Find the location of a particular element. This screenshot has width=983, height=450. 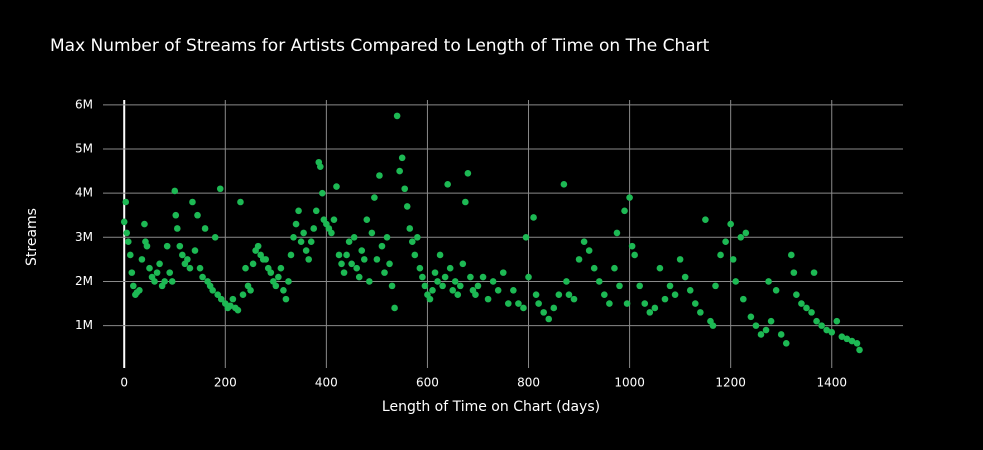

x-tick-label: 1000 is located at coordinates (629, 383).